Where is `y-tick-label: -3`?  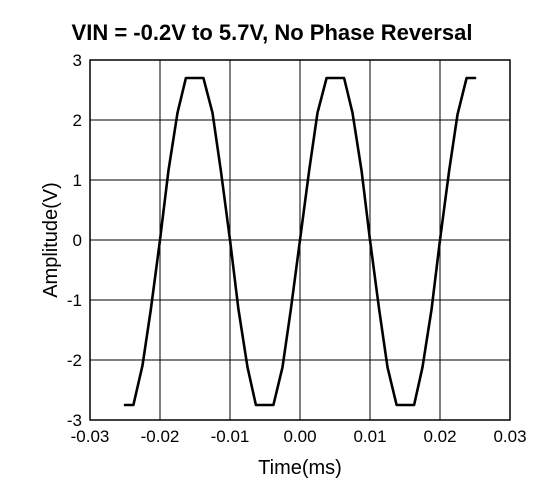 y-tick-label: -3 is located at coordinates (74, 420).